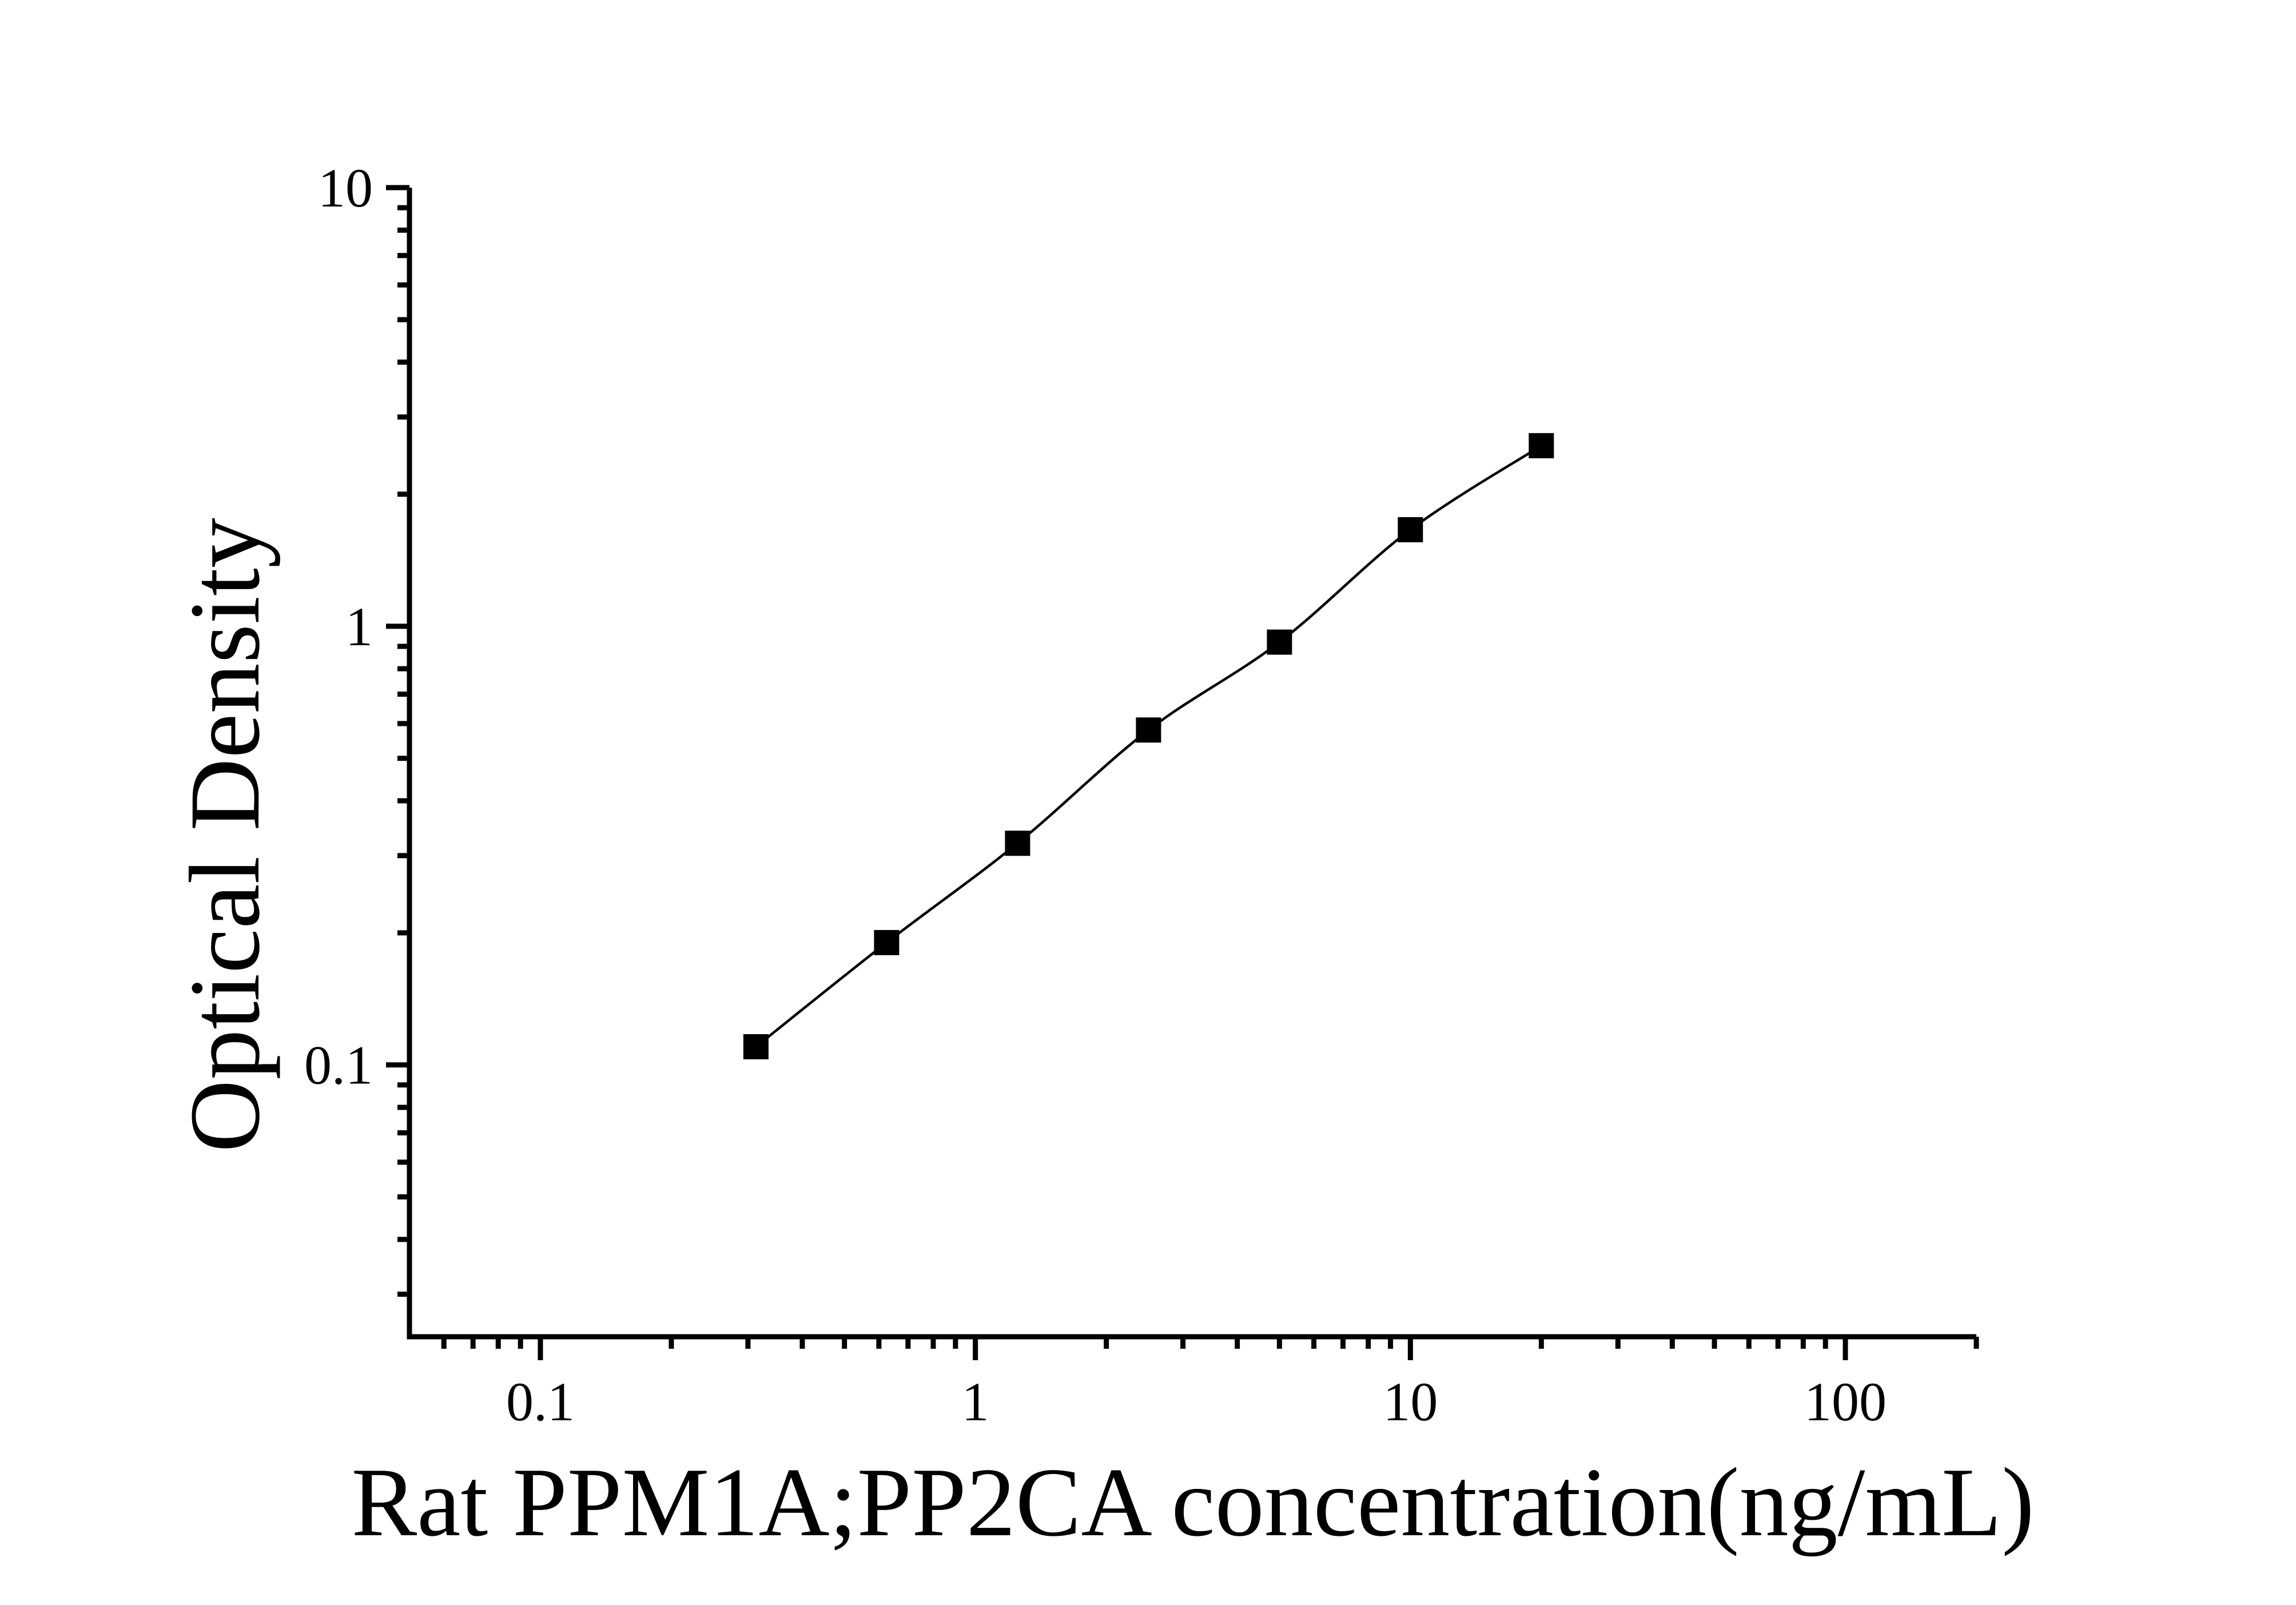 This screenshot has height=1605, width=2296. I want to click on x-tick-label: 10, so click(1410, 1401).